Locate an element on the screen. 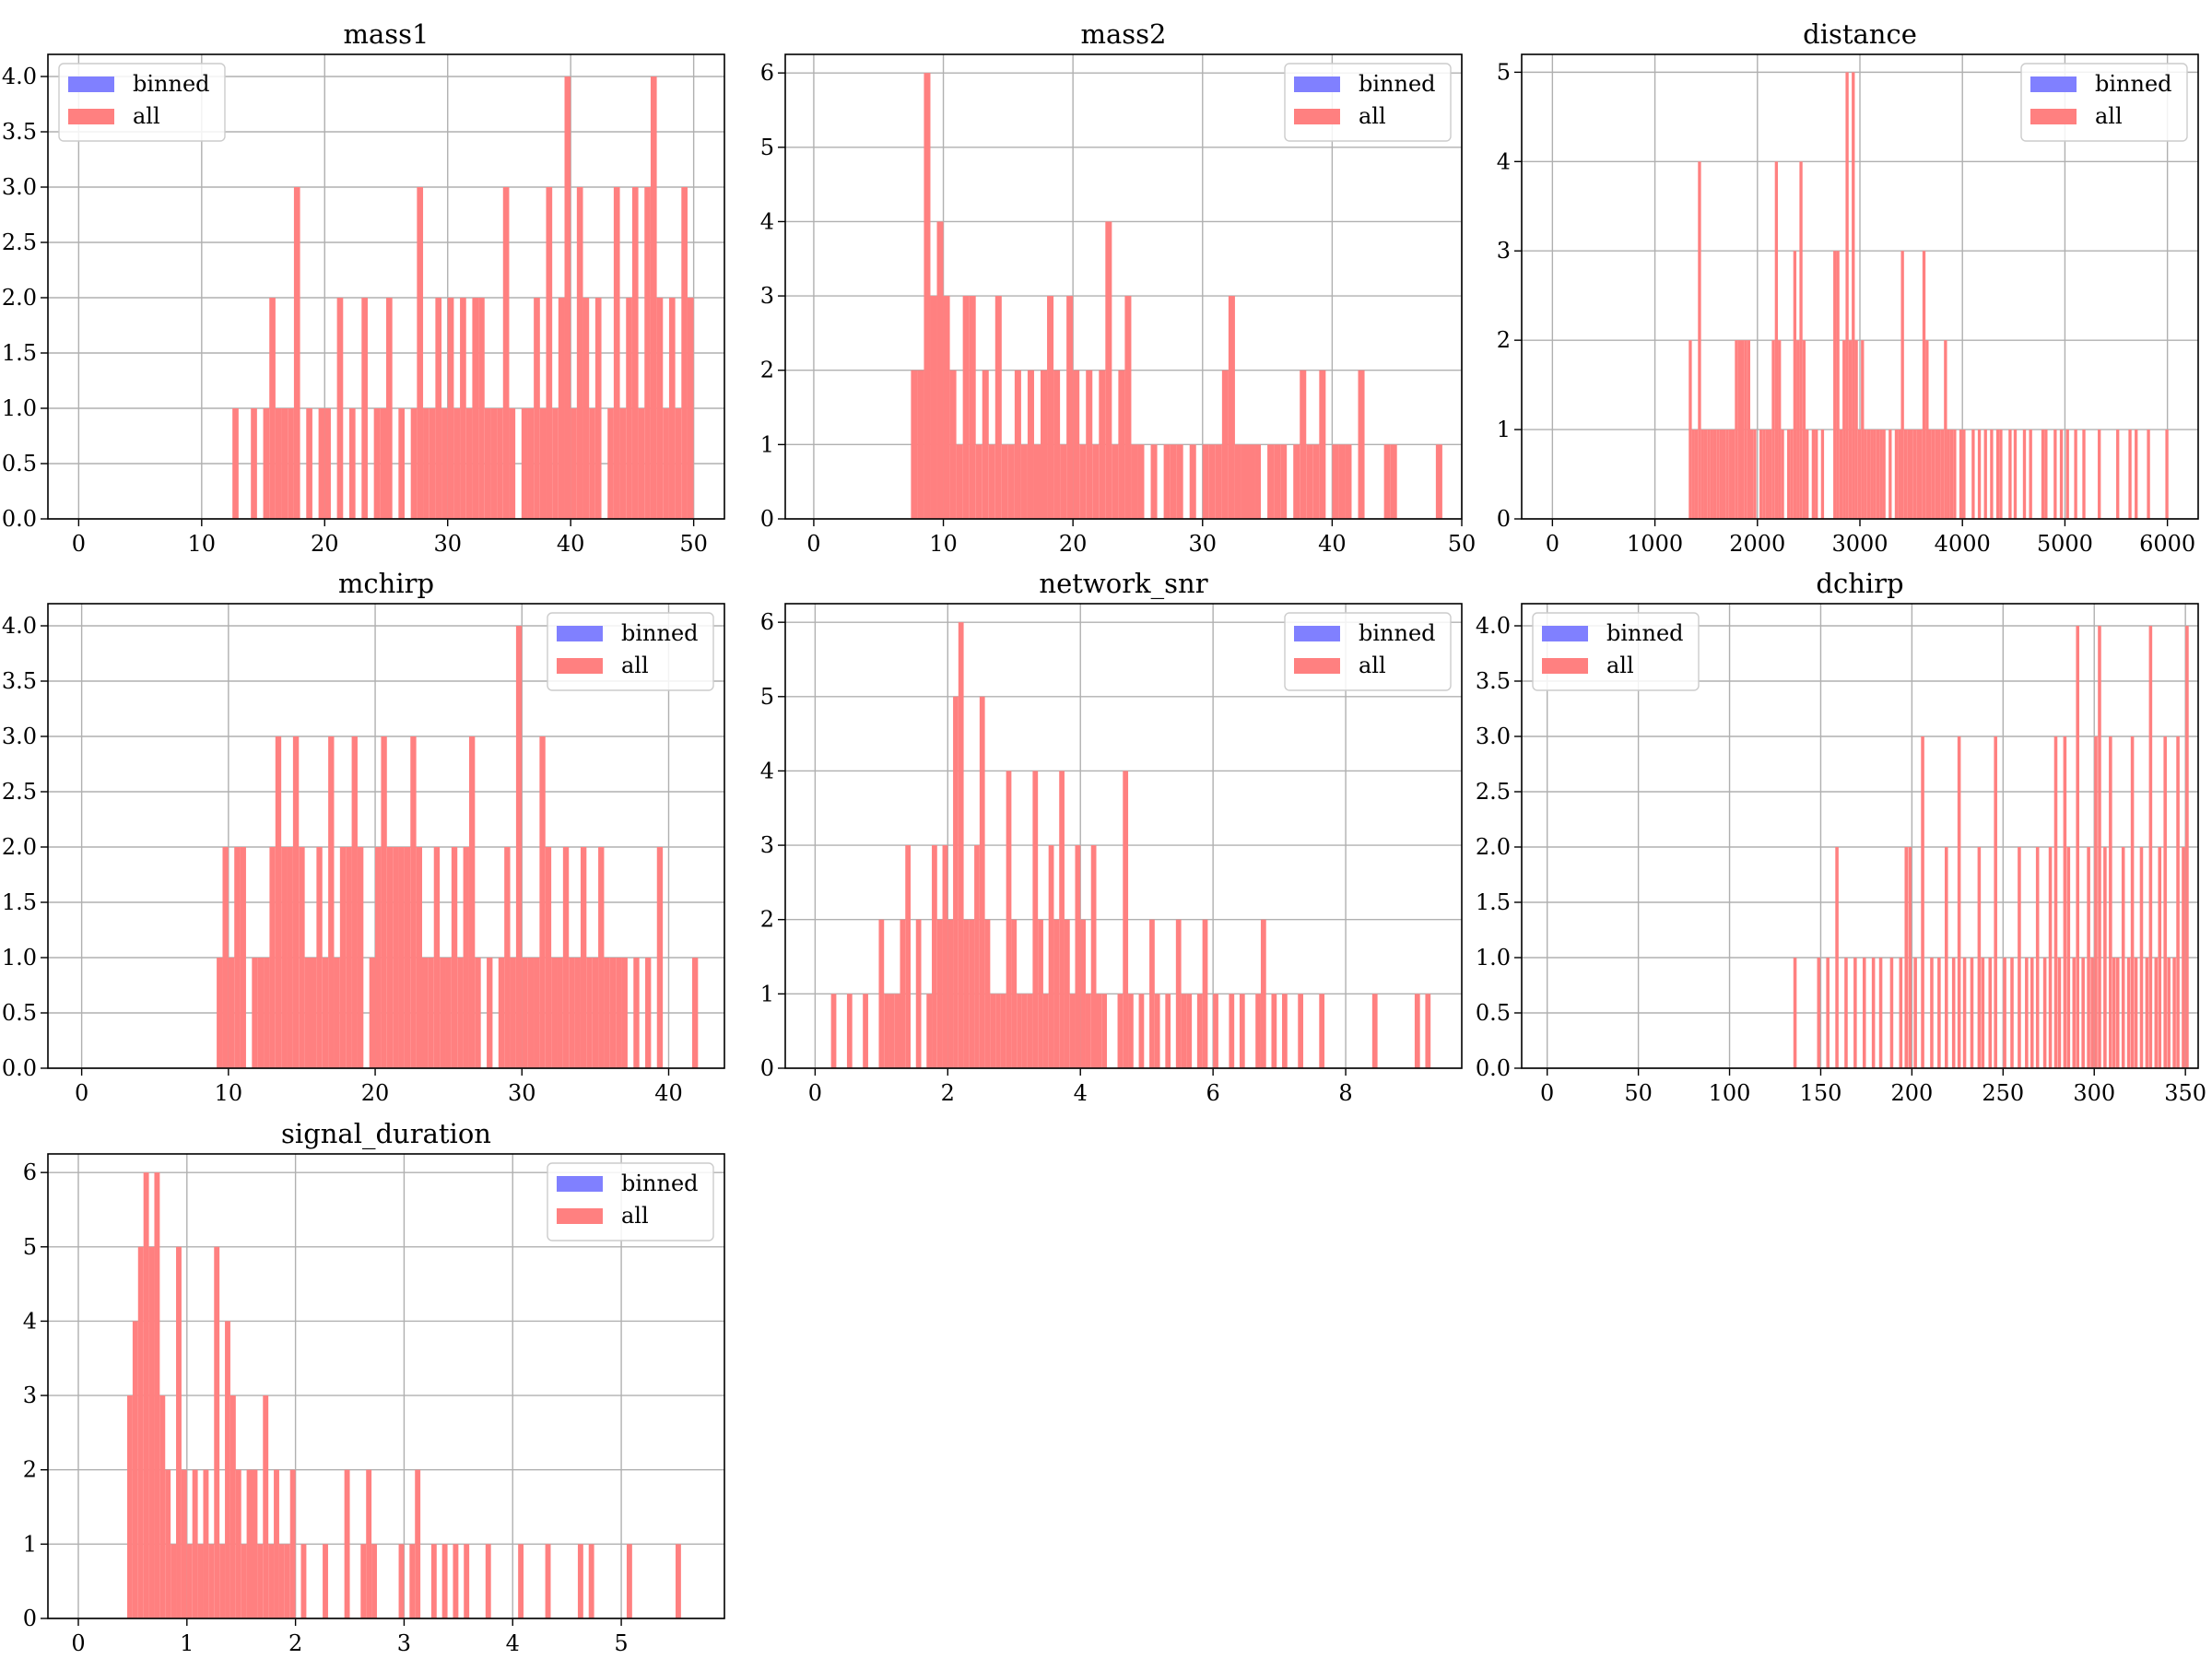  y-tick-label: 3 is located at coordinates (767, 845).